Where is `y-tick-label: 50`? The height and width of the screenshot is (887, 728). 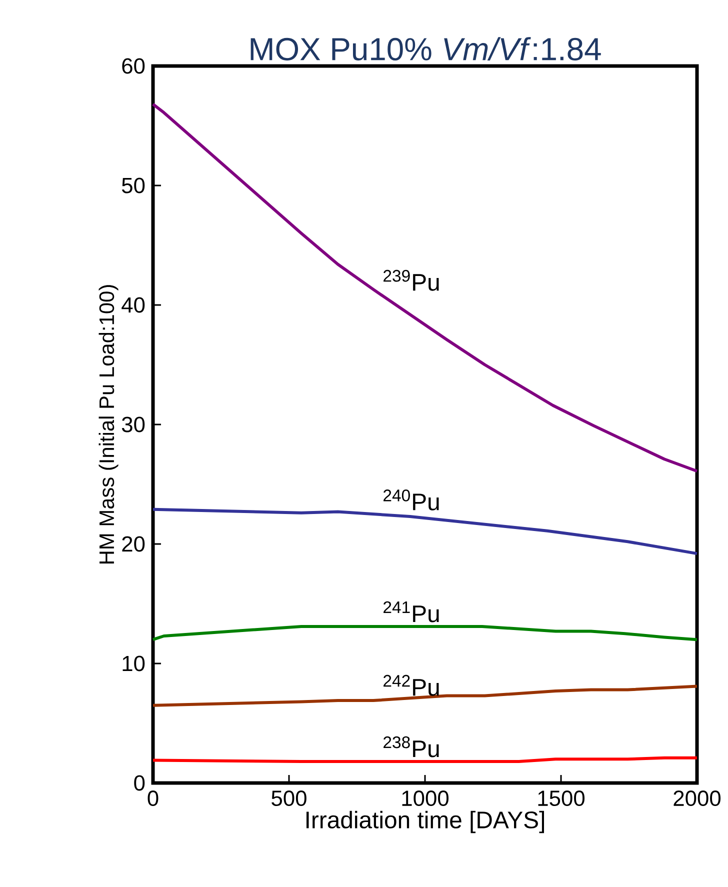 y-tick-label: 50 is located at coordinates (133, 186).